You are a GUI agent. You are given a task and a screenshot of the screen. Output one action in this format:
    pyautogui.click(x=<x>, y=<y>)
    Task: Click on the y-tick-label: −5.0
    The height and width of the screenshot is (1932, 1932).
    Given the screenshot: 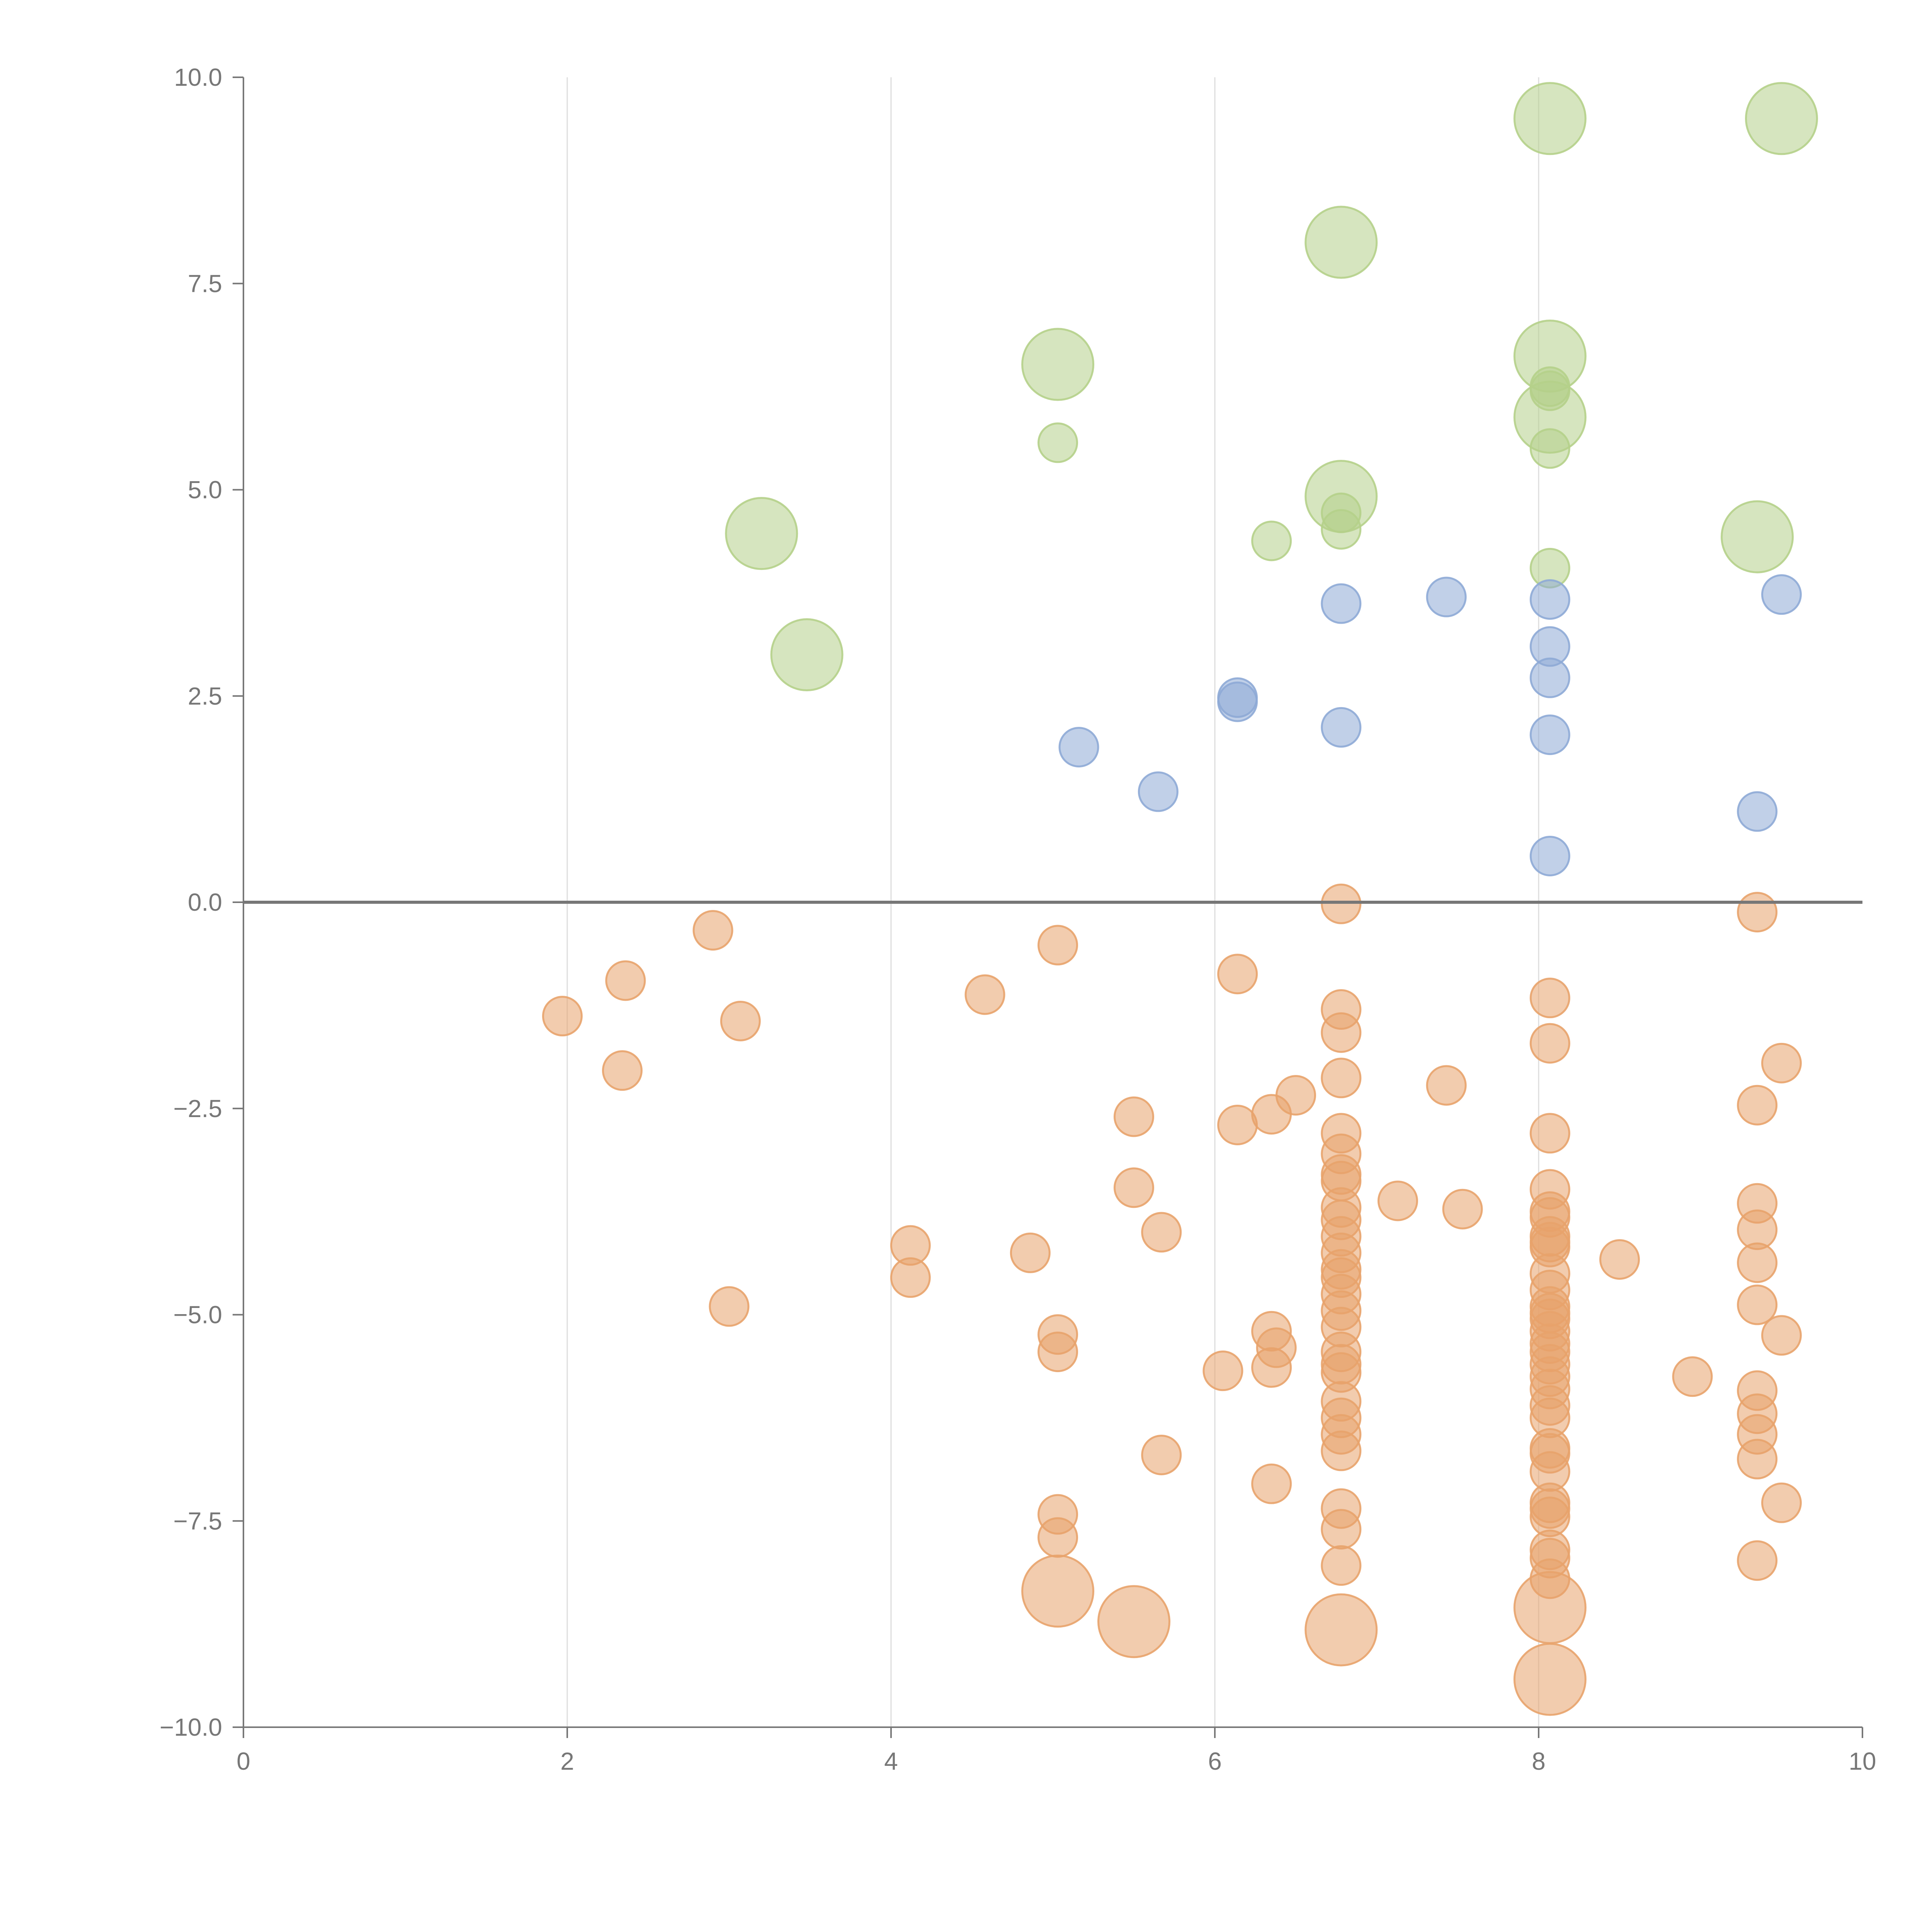 What is the action you would take?
    pyautogui.click(x=198, y=1315)
    